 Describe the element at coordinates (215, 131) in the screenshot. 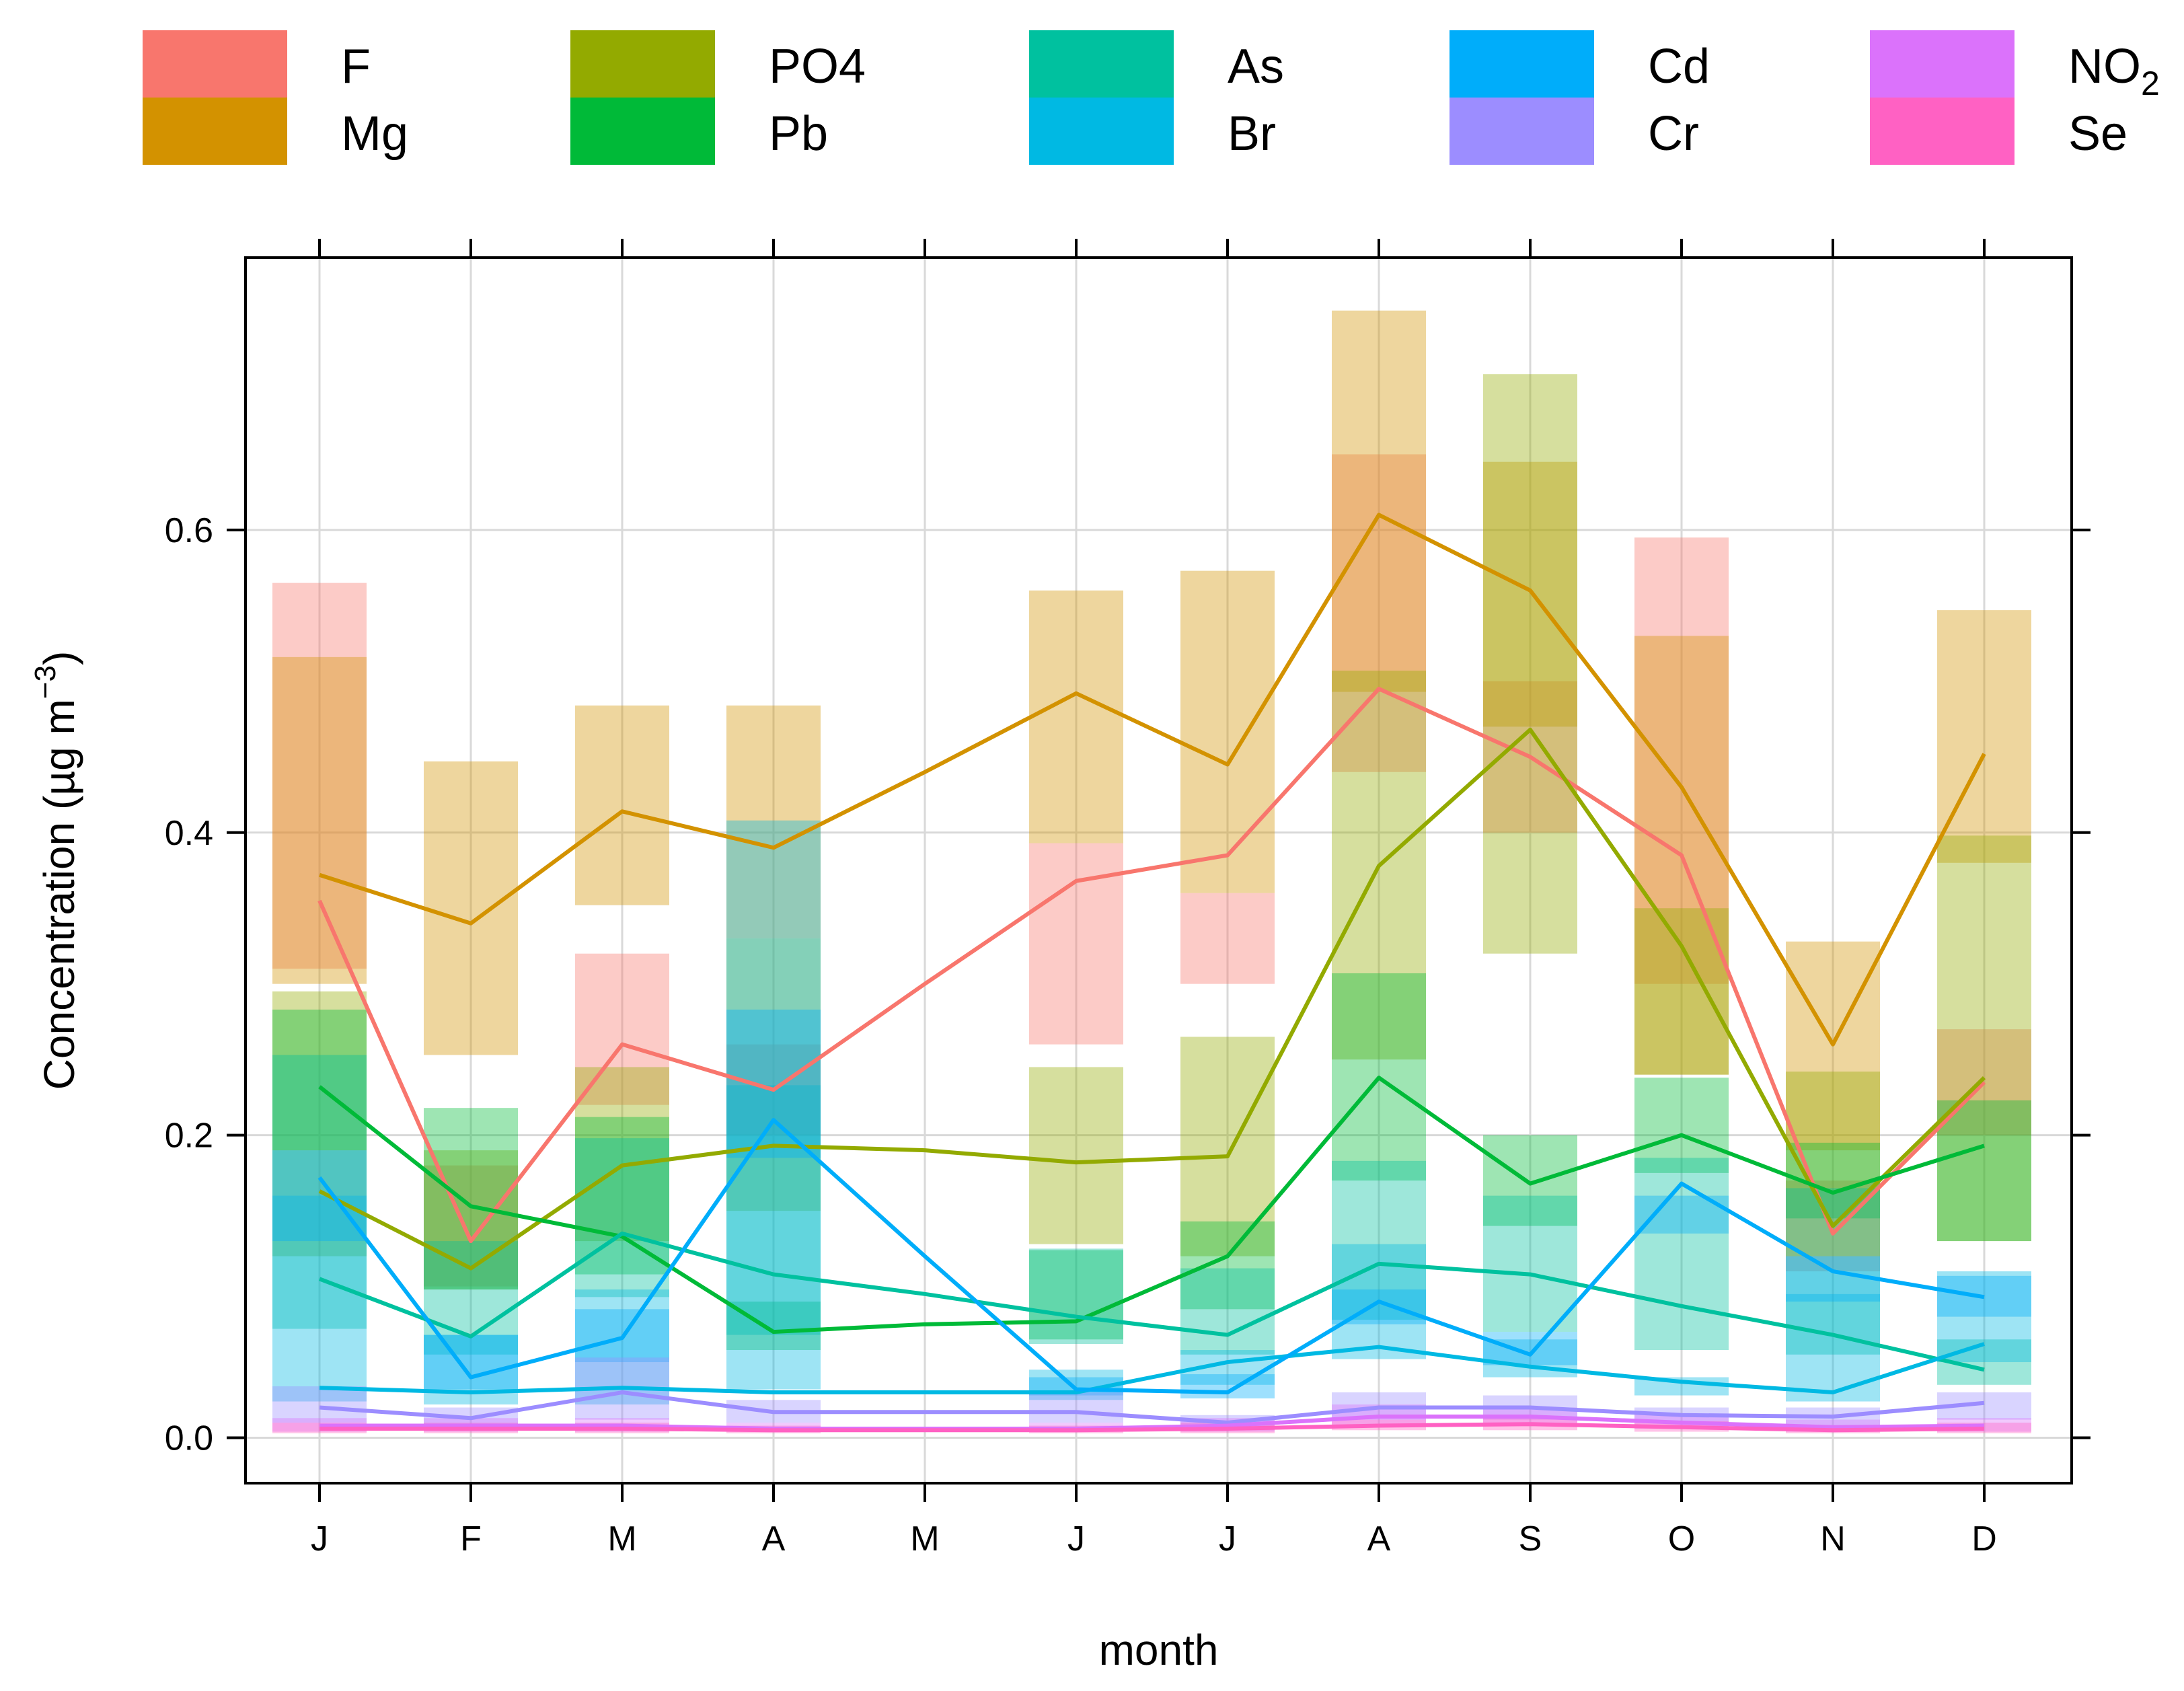

I see `legend-key-Mg` at that location.